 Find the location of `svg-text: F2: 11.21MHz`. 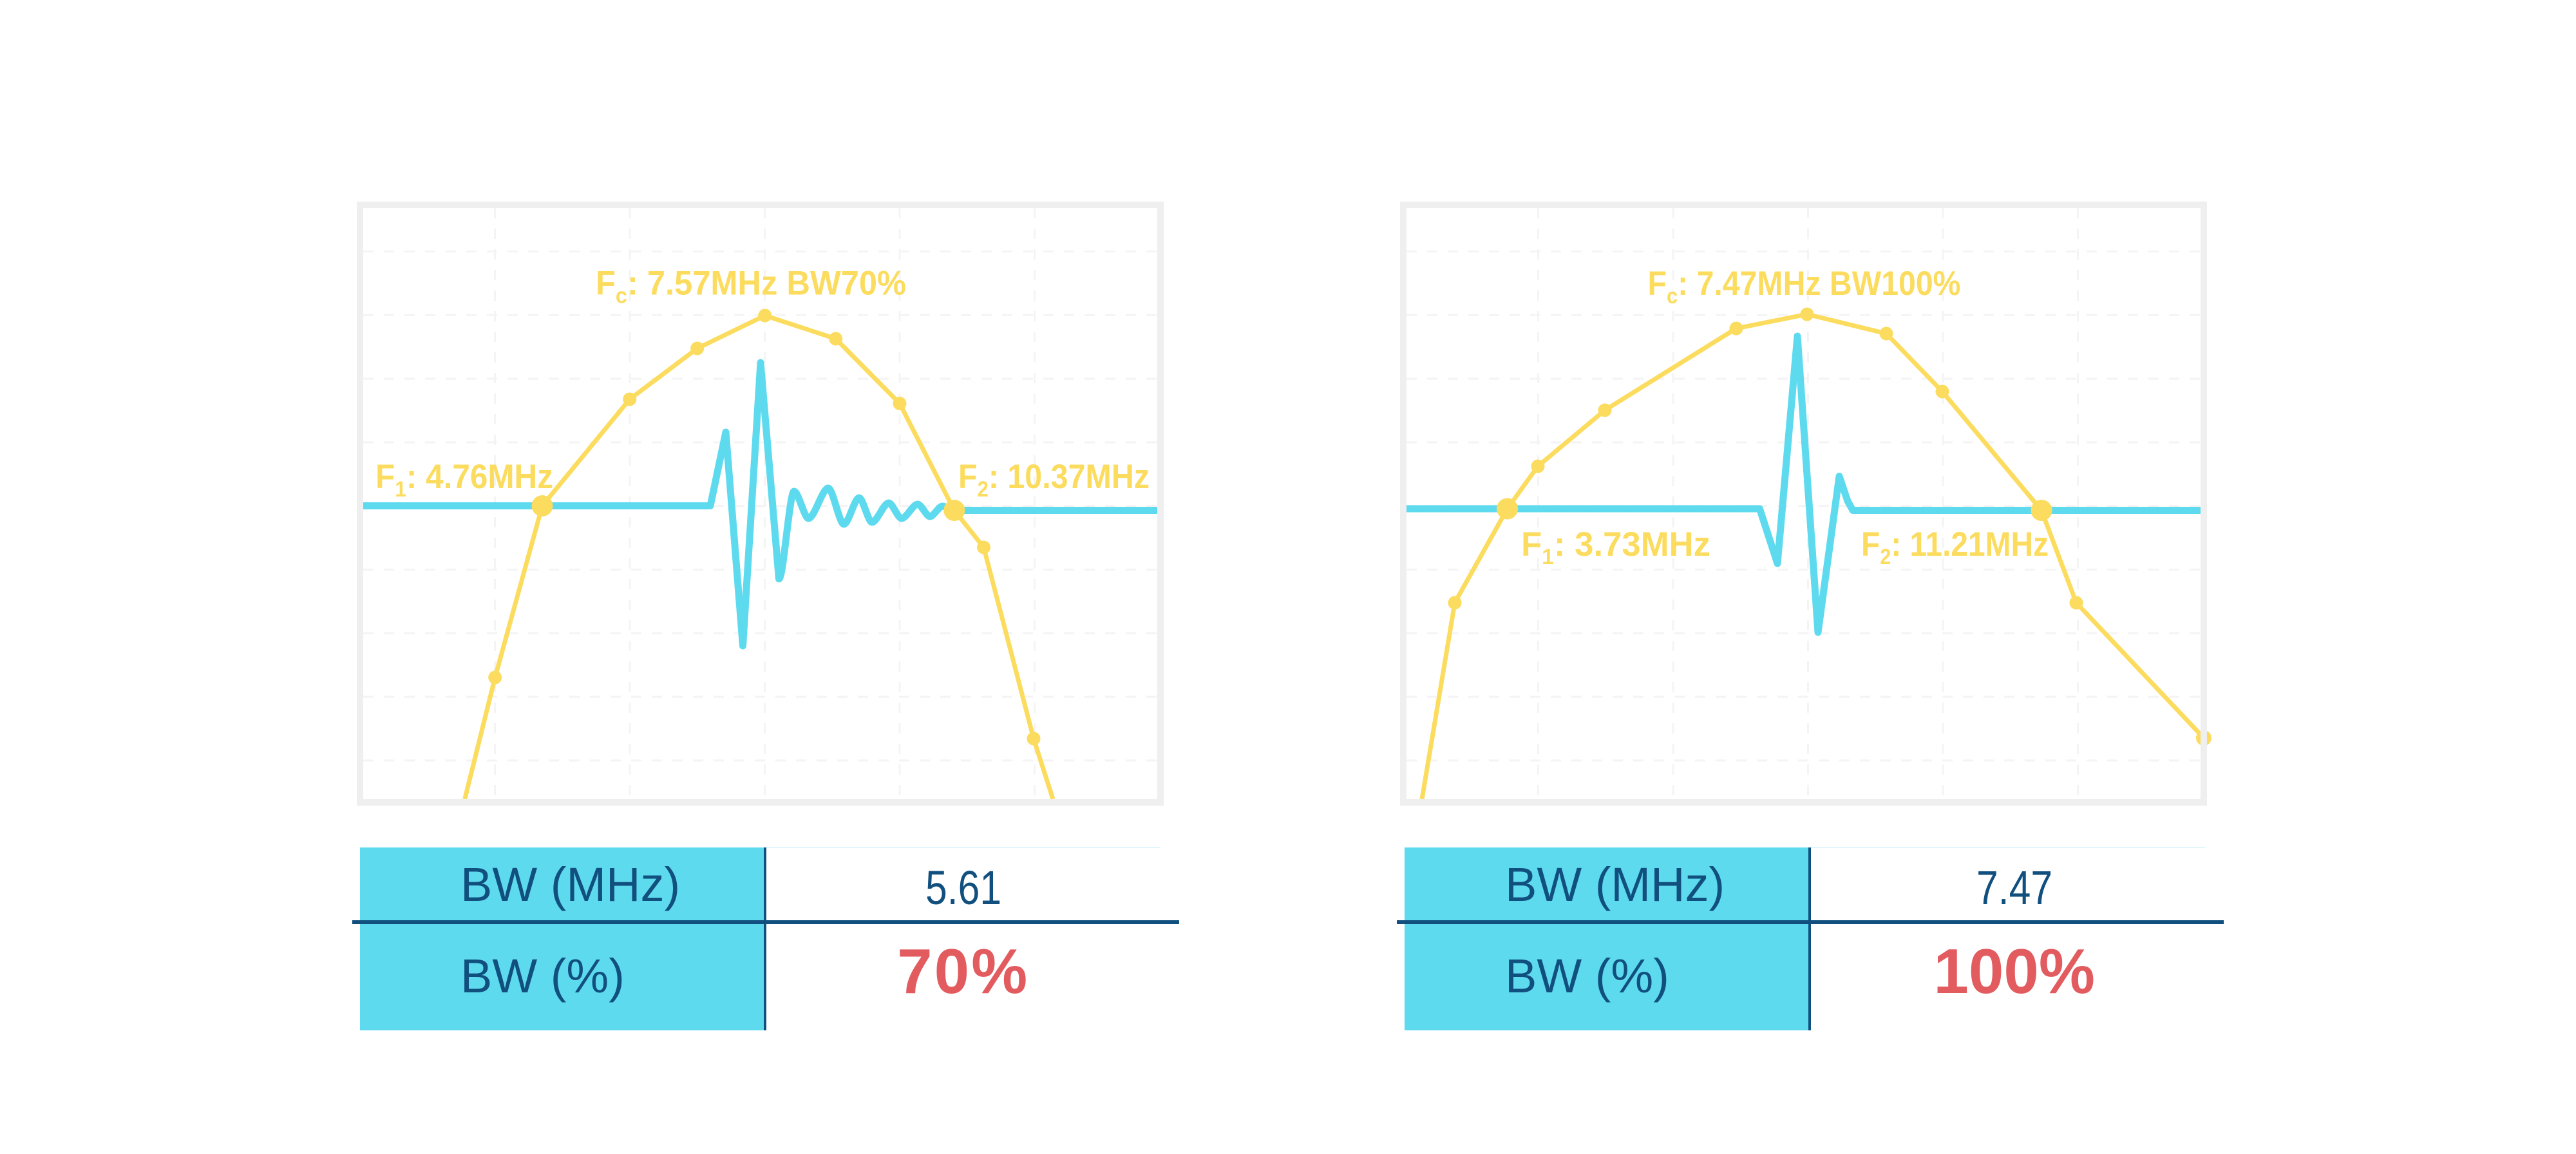

svg-text: F2: 11.21MHz is located at coordinates (1955, 547).